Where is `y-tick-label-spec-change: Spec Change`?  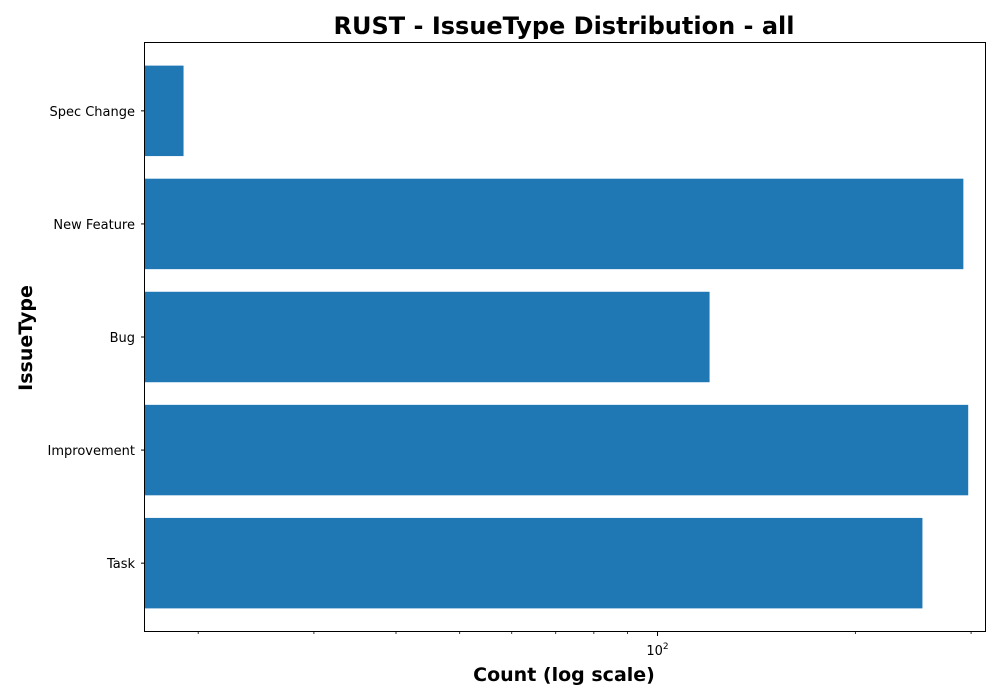
y-tick-label-spec-change: Spec Change is located at coordinates (92, 112).